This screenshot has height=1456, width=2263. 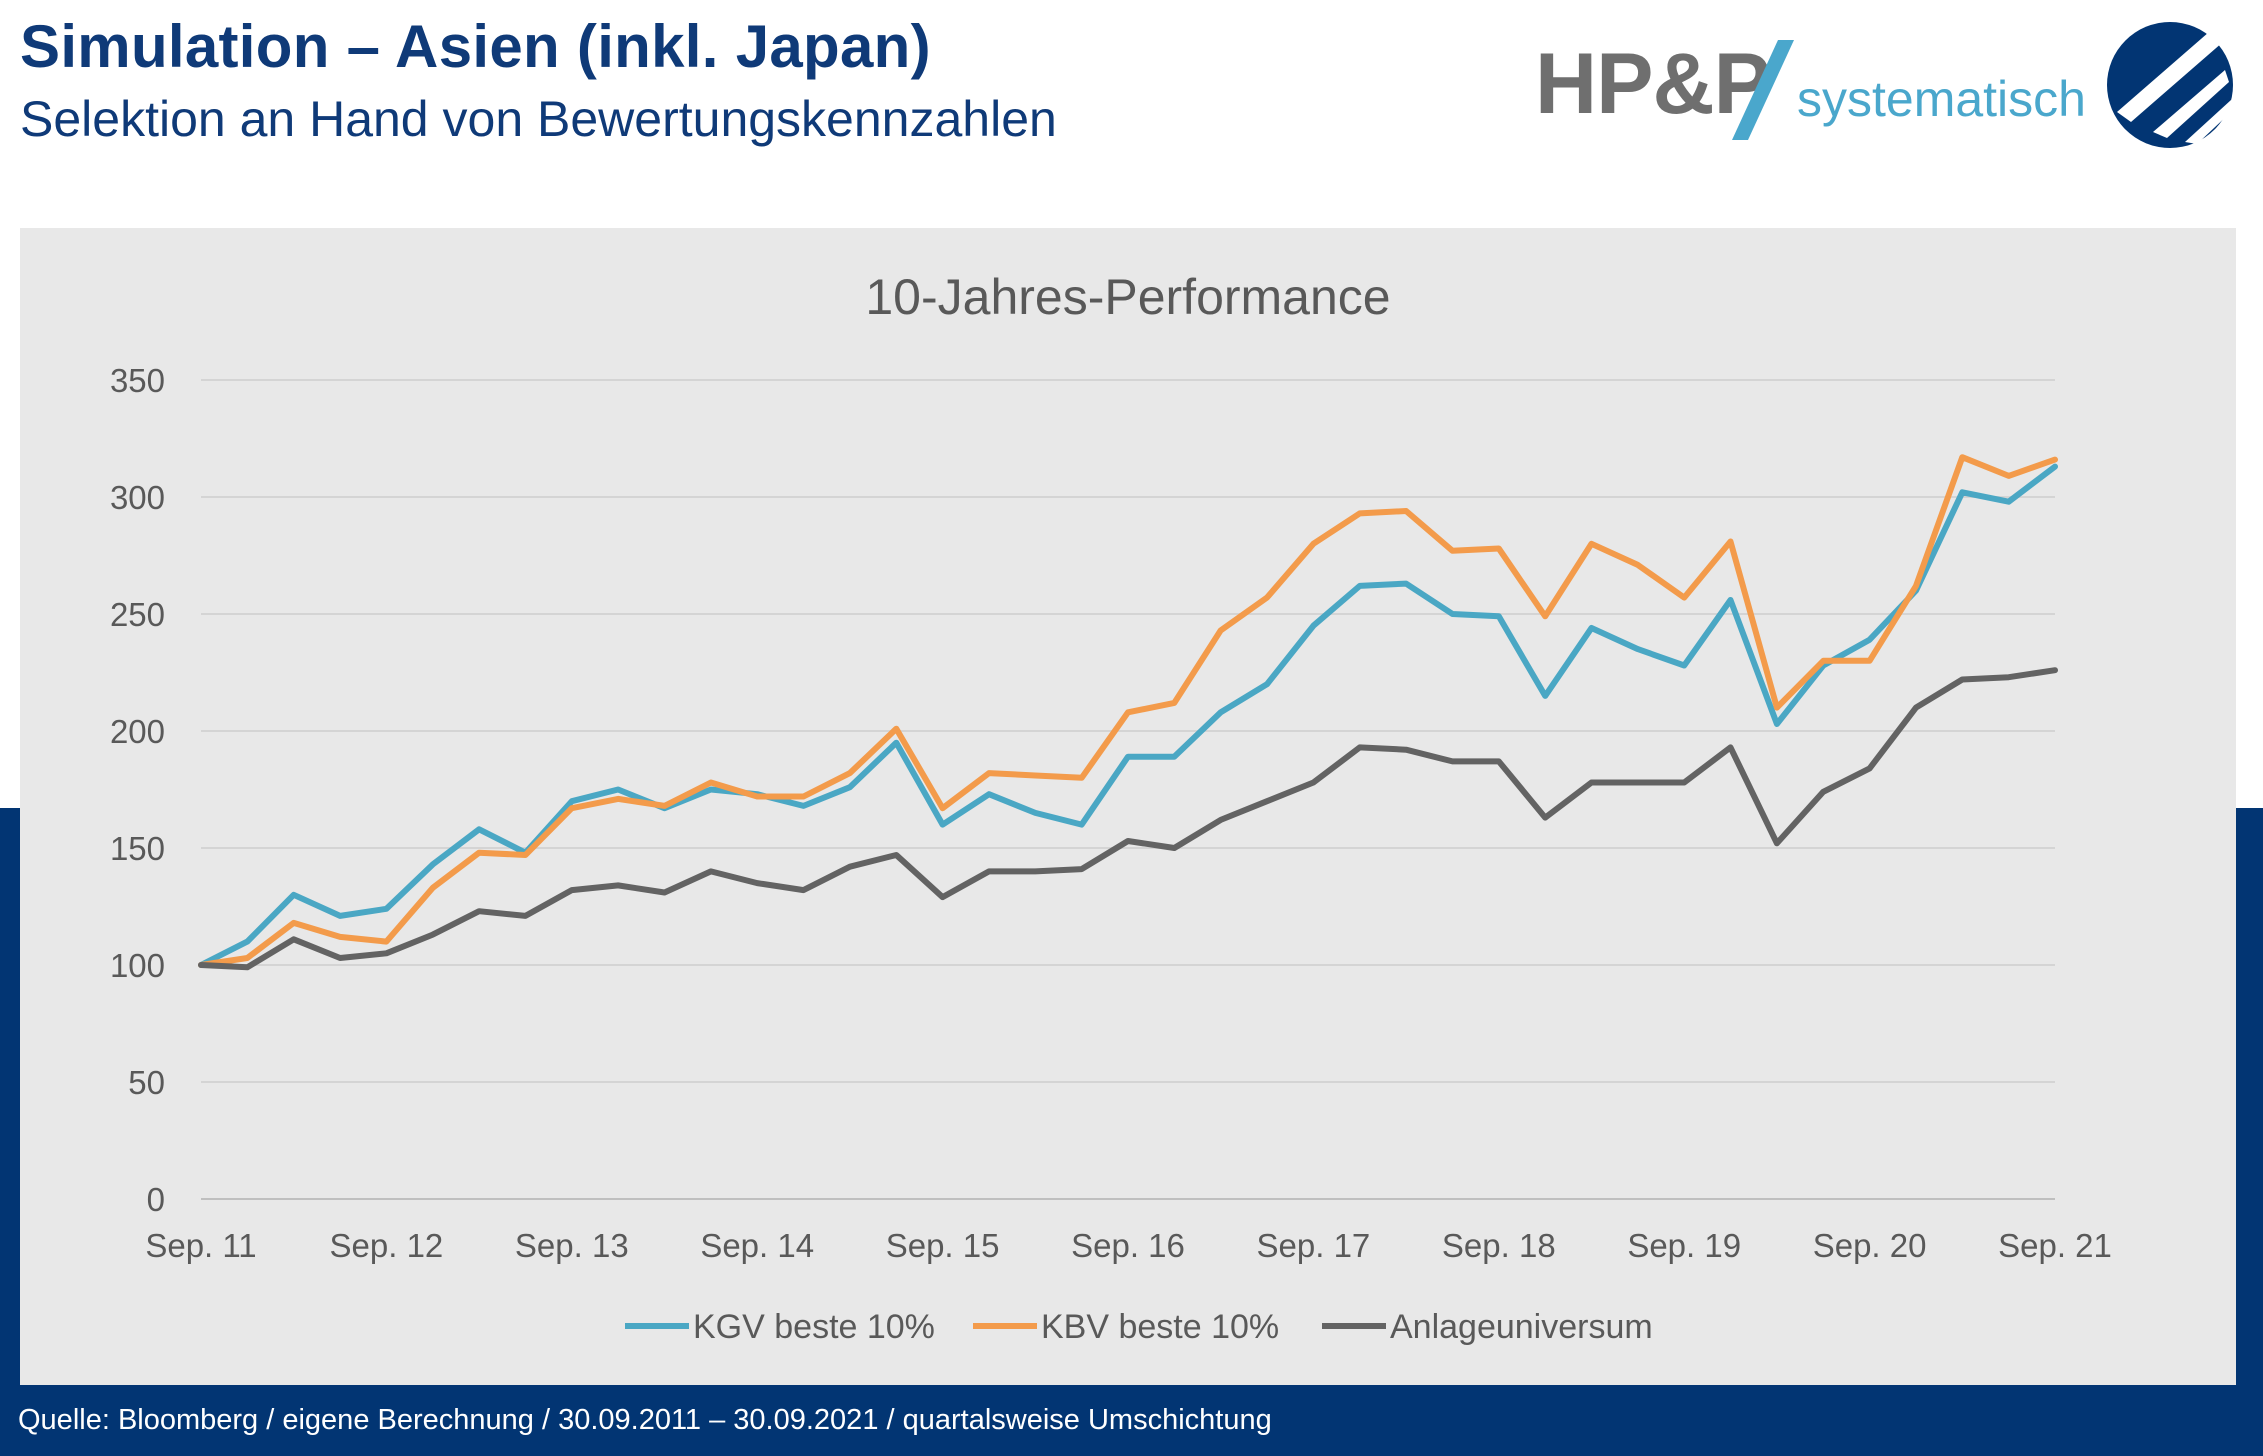 What do you see at coordinates (2170, 85) in the screenshot?
I see `brand-badge-icon` at bounding box center [2170, 85].